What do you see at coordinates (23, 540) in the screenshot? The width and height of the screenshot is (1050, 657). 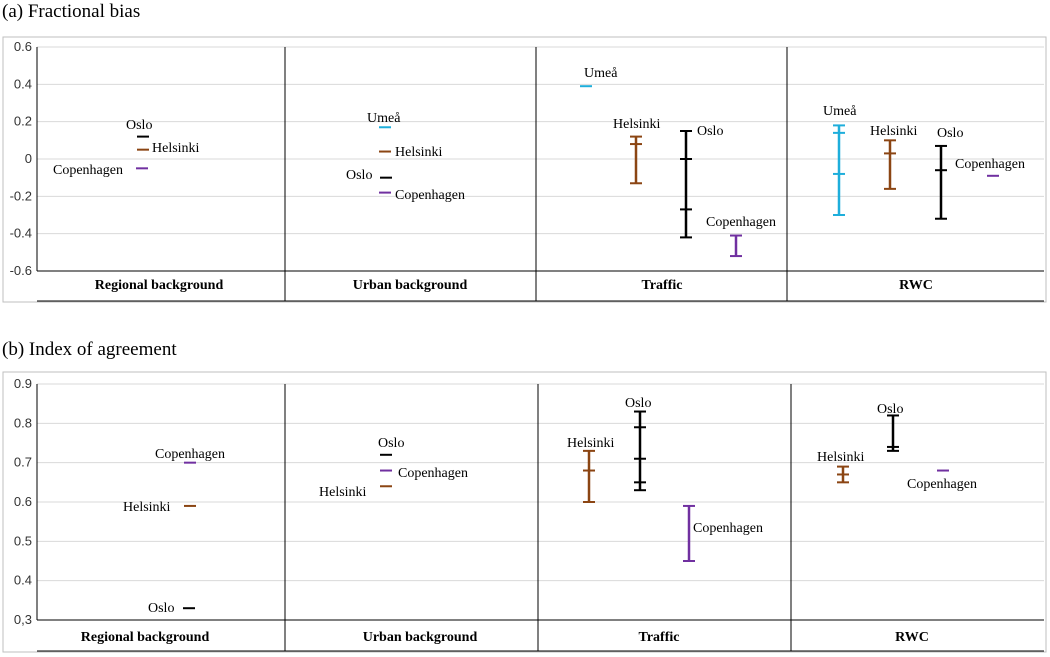 I see `y-tick-label: 0.5` at bounding box center [23, 540].